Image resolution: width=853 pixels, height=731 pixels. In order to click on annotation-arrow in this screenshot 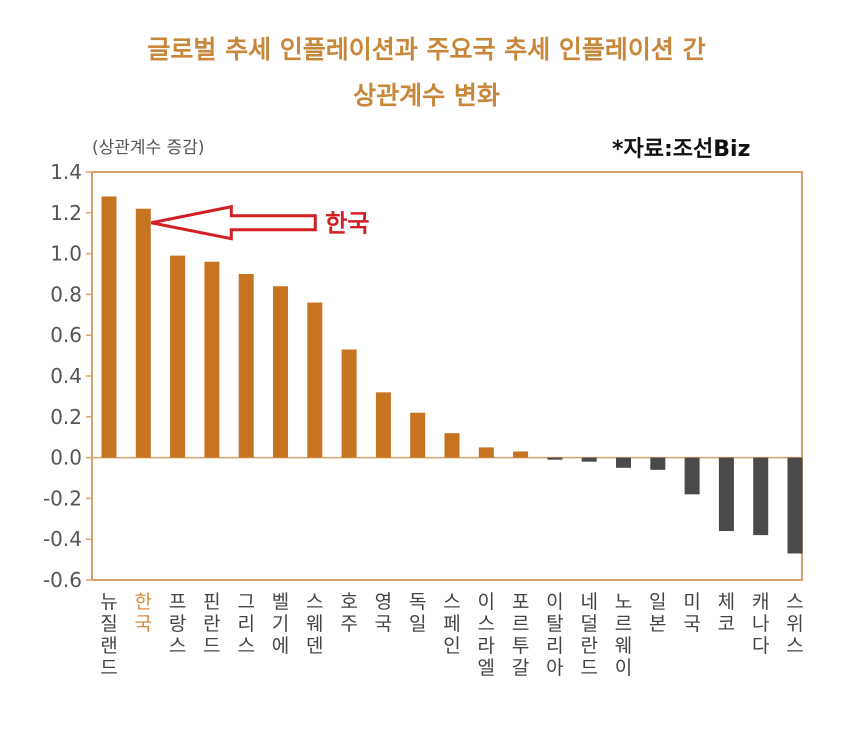, I will do `click(234, 222)`.